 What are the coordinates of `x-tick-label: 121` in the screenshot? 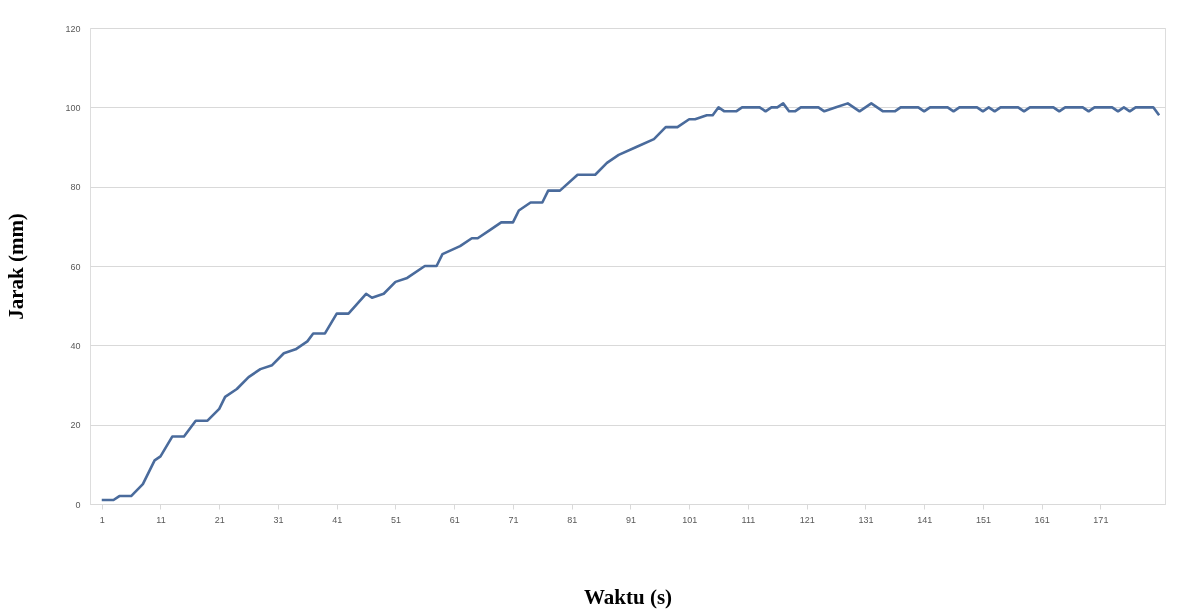 It's located at (807, 519).